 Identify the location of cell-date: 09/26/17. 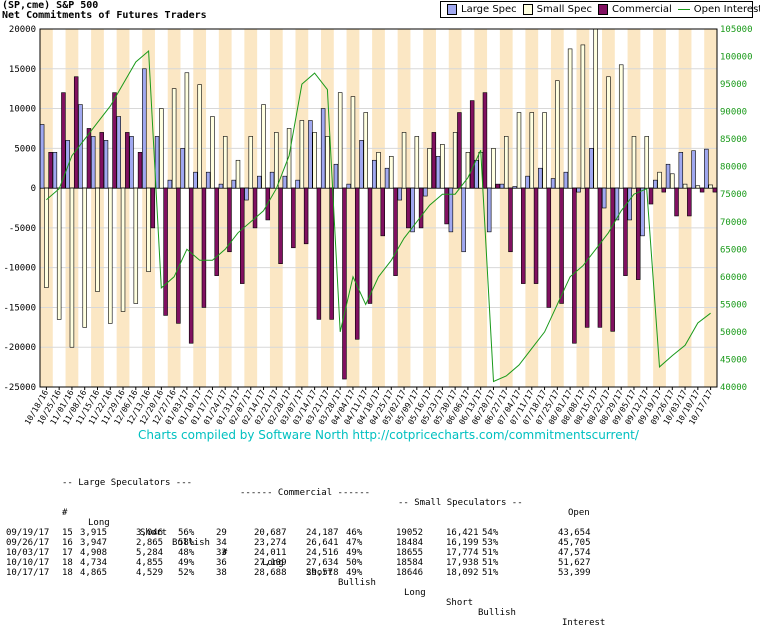
(28, 543).